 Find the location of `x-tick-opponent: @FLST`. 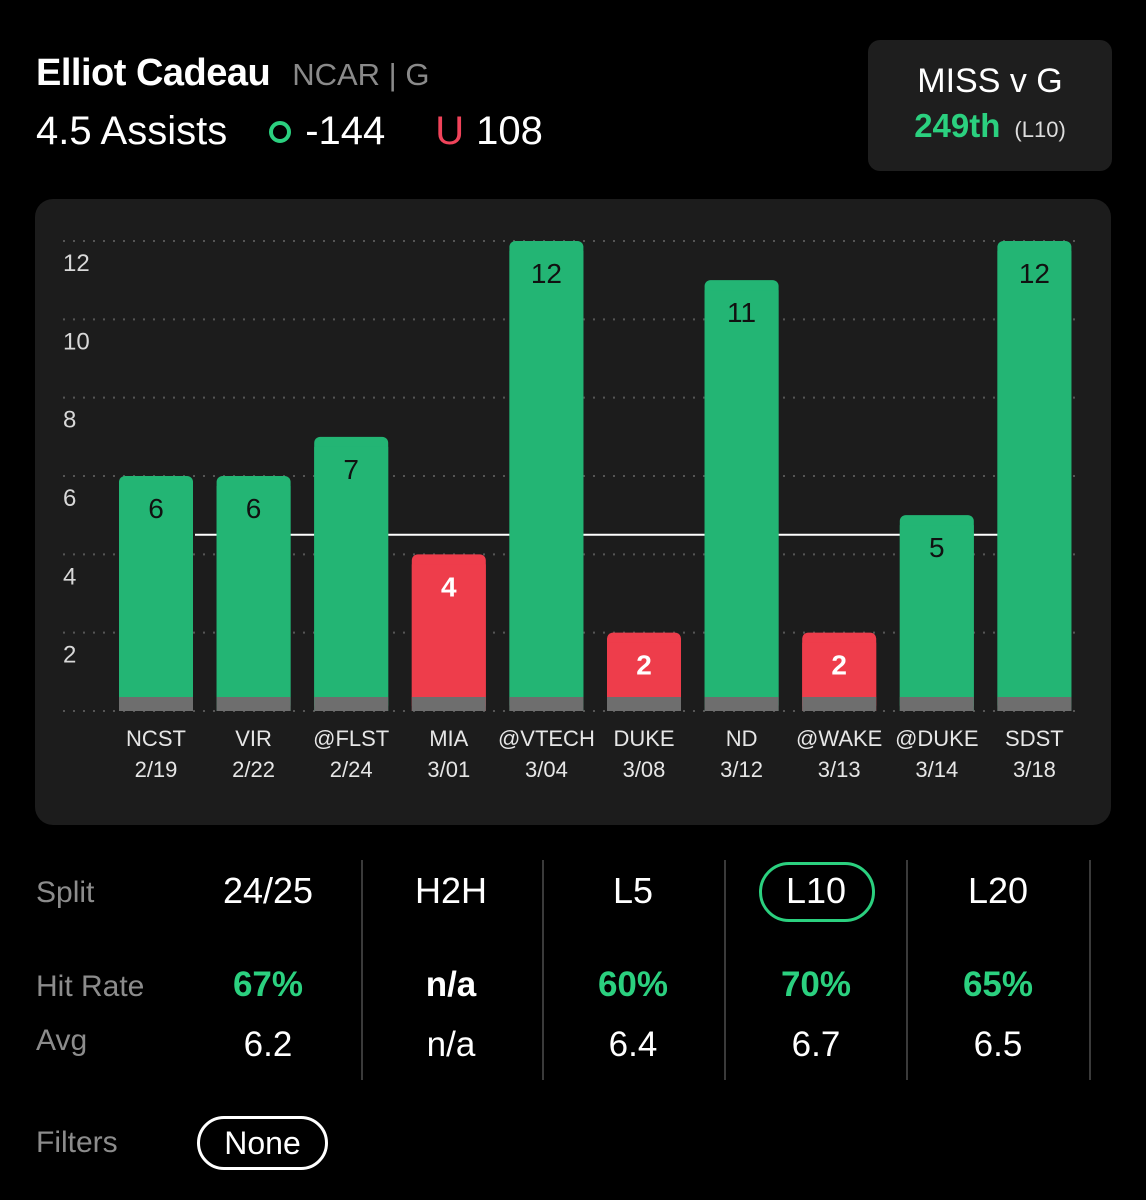

x-tick-opponent: @FLST is located at coordinates (351, 738).